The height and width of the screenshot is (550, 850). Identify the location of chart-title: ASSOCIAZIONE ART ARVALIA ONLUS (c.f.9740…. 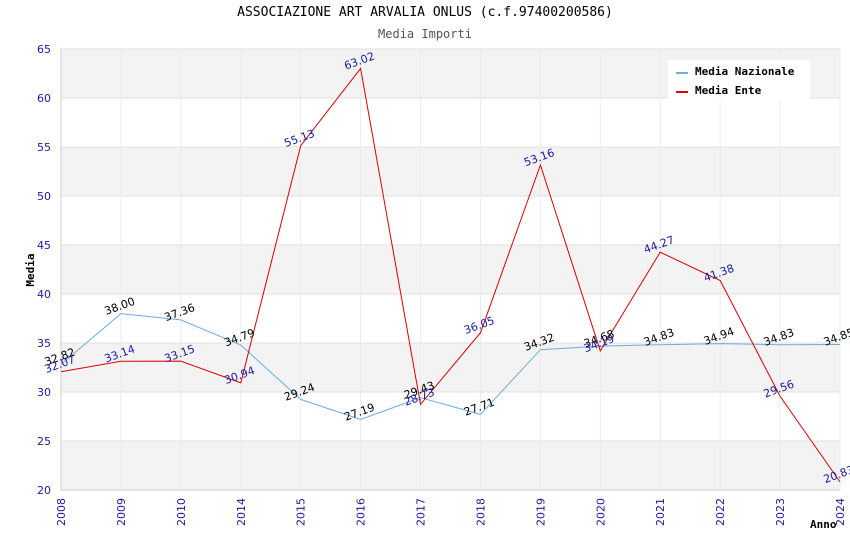
(425, 12).